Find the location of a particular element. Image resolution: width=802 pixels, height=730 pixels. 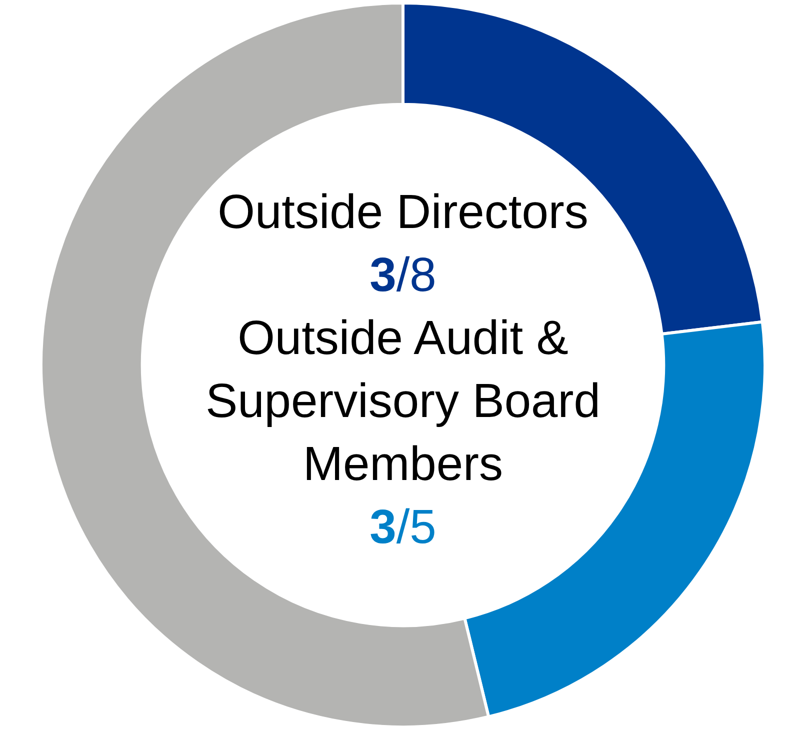

text: Outside Directors is located at coordinates (403, 213).